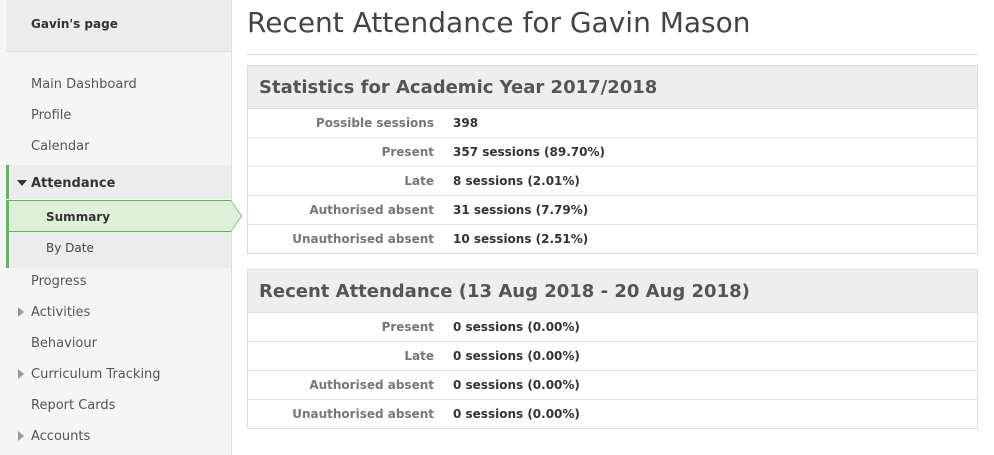 The image size is (994, 455). Describe the element at coordinates (124, 216) in the screenshot. I see `sidebar-subitem-summary: Summary` at that location.